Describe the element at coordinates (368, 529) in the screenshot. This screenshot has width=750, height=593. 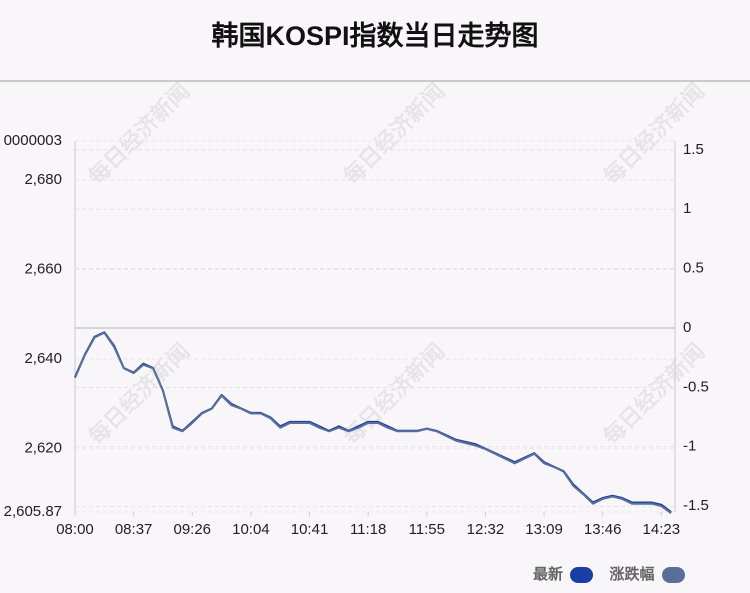
I see `x-tick-label: 11:18` at that location.